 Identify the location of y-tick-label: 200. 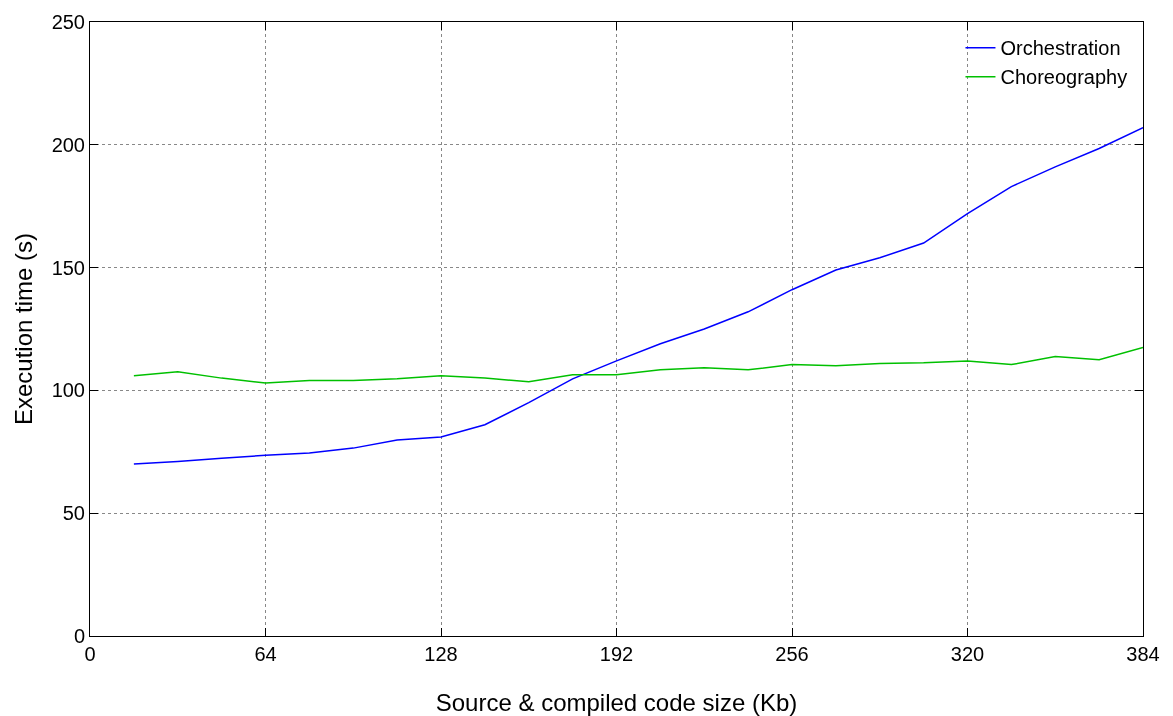
(68, 144).